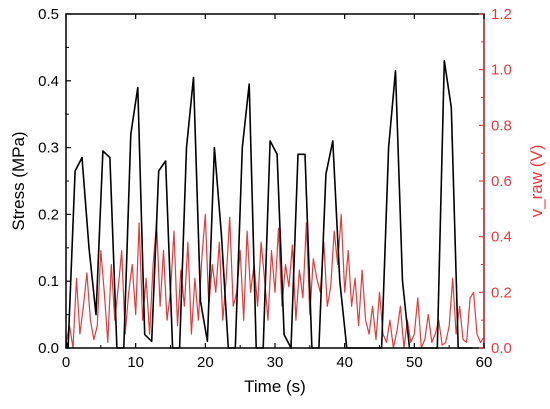 The image size is (550, 409). I want to click on right-tick-label: 0.6, so click(501, 181).